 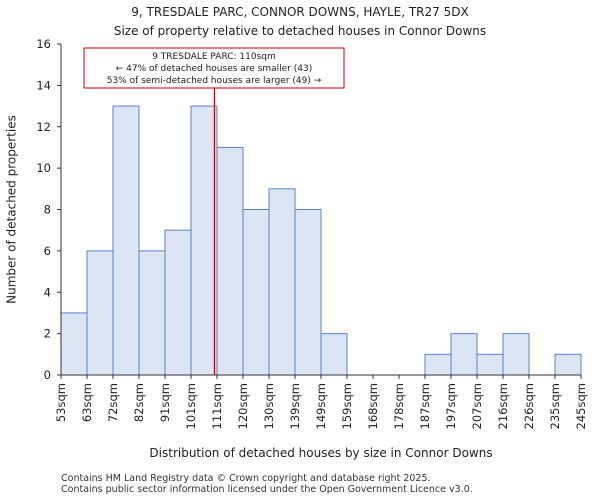 I want to click on y-axis-title: Number of detached properties, so click(x=12, y=209).